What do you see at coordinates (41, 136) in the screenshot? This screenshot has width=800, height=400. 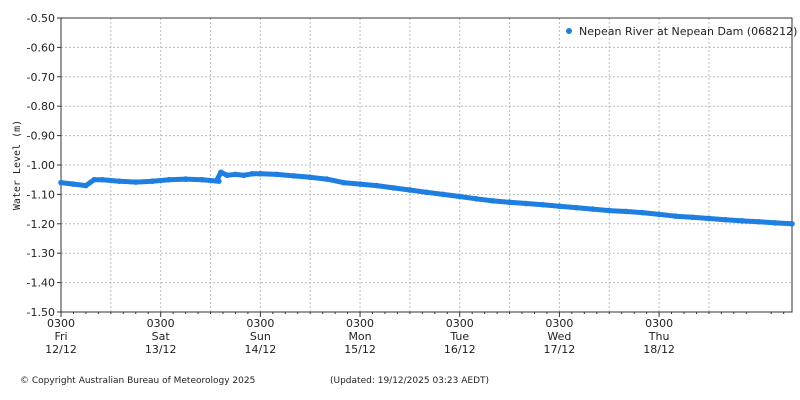 I see `y-tick-label: -0.90` at bounding box center [41, 136].